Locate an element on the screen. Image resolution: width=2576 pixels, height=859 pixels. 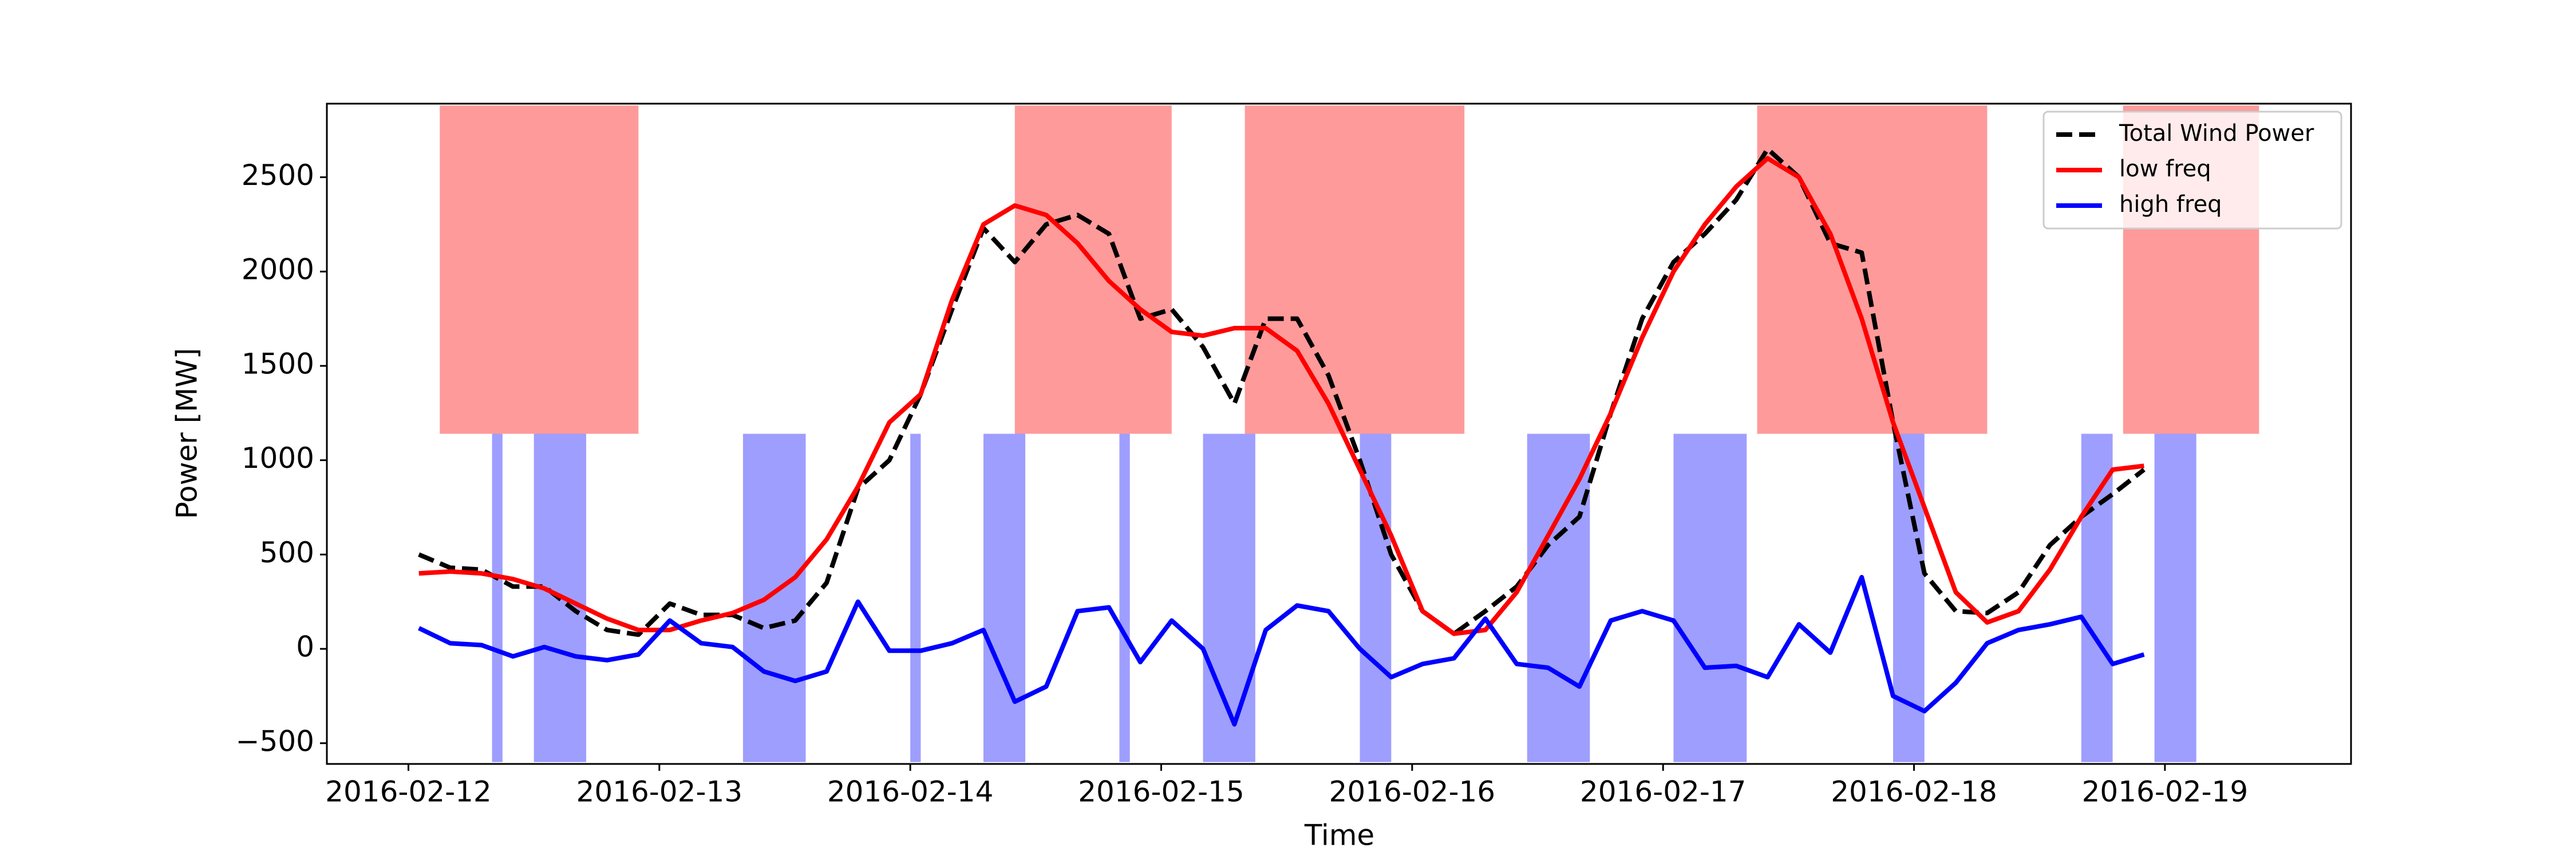
x-tick-label: 2016-02-13 is located at coordinates (659, 792).